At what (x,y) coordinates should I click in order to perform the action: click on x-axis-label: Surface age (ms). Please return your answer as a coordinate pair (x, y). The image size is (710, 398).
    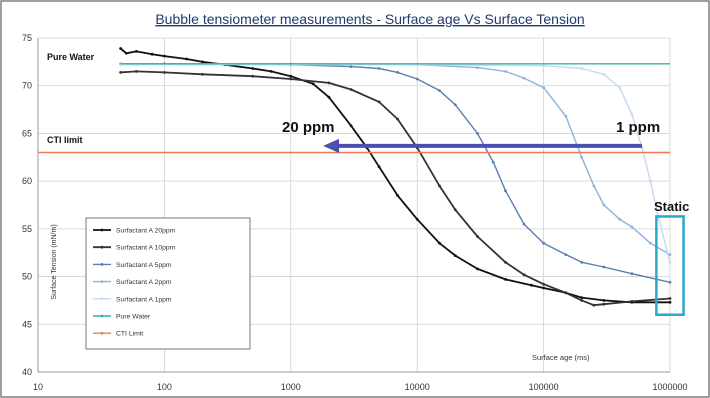
    Looking at the image, I should click on (561, 357).